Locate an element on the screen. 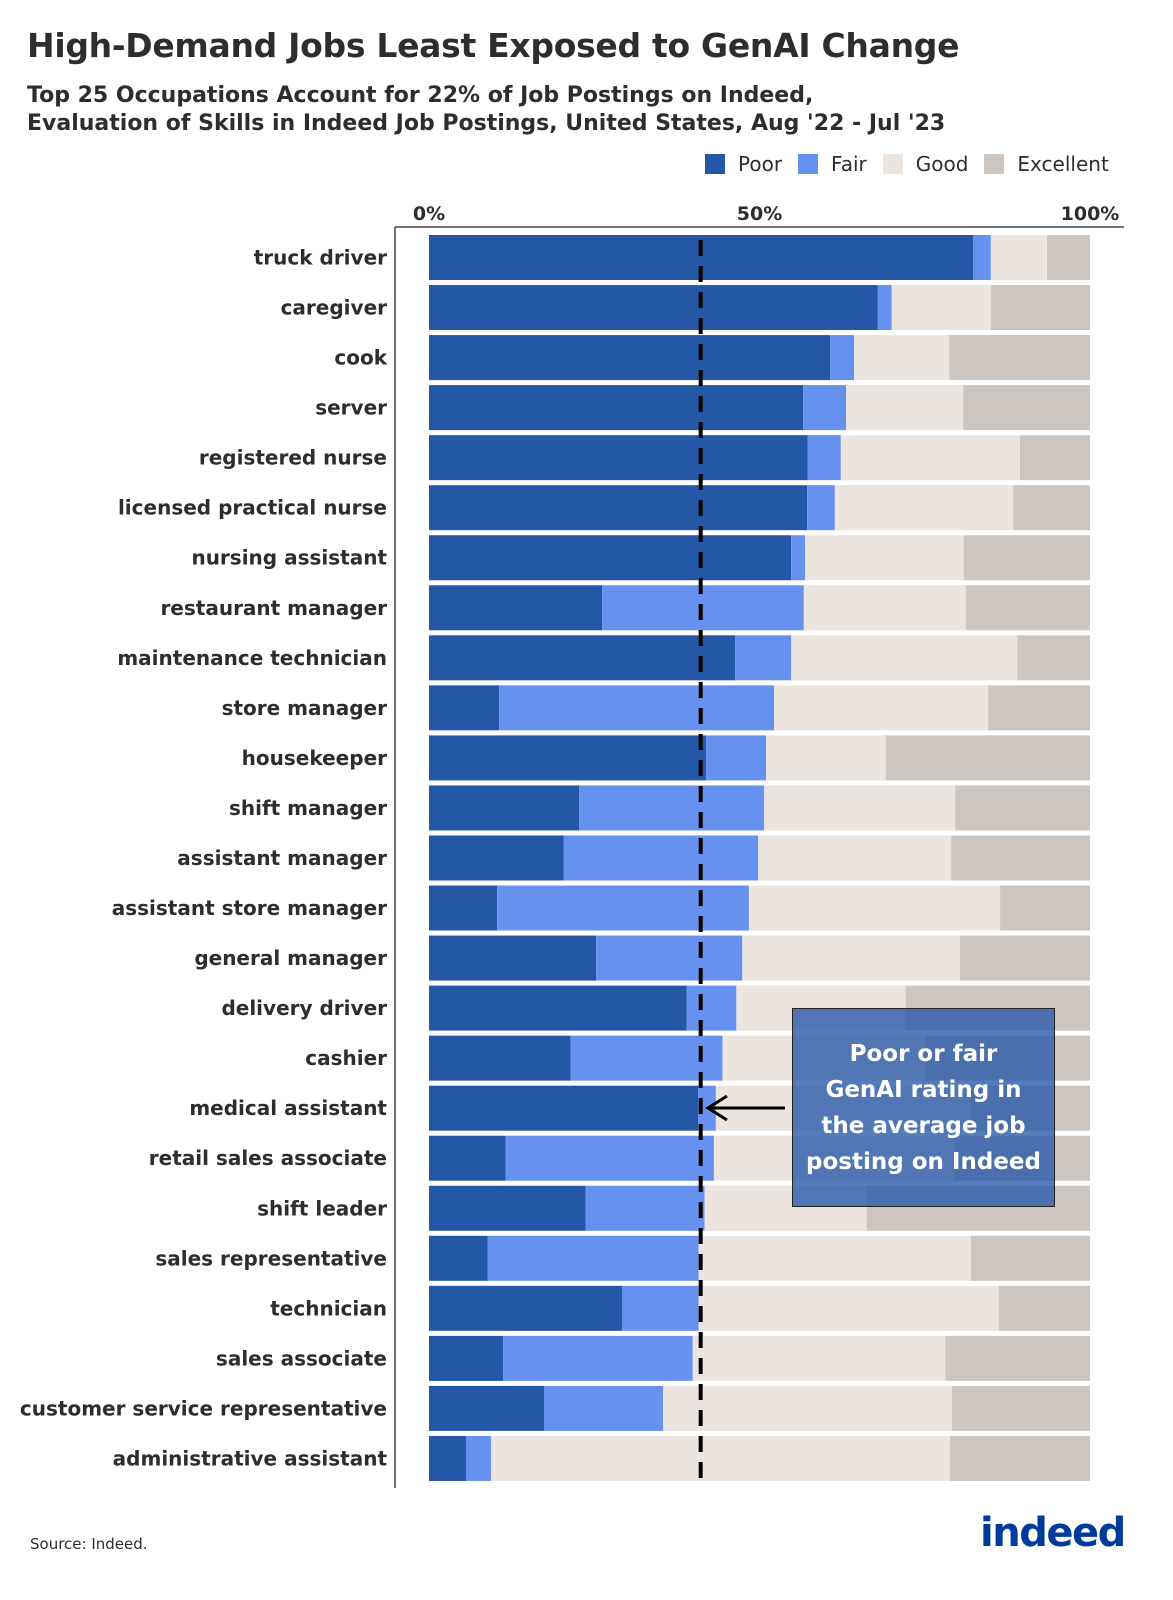 This screenshot has width=1173, height=1600. category-label: maintenance technician is located at coordinates (252, 658).